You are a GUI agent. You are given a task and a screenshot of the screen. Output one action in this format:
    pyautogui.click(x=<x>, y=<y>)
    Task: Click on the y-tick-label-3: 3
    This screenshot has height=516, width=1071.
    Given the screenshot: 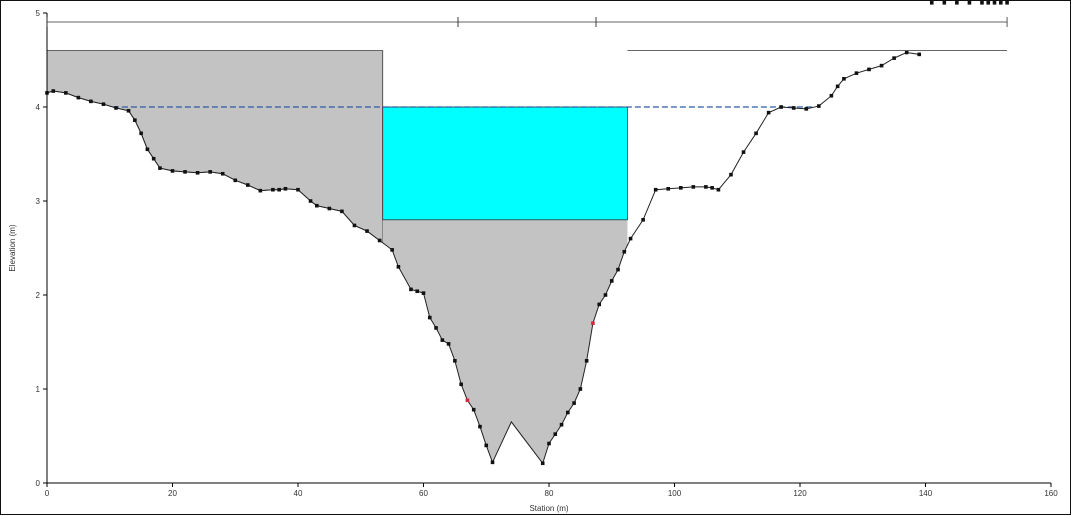 What is the action you would take?
    pyautogui.click(x=38, y=201)
    